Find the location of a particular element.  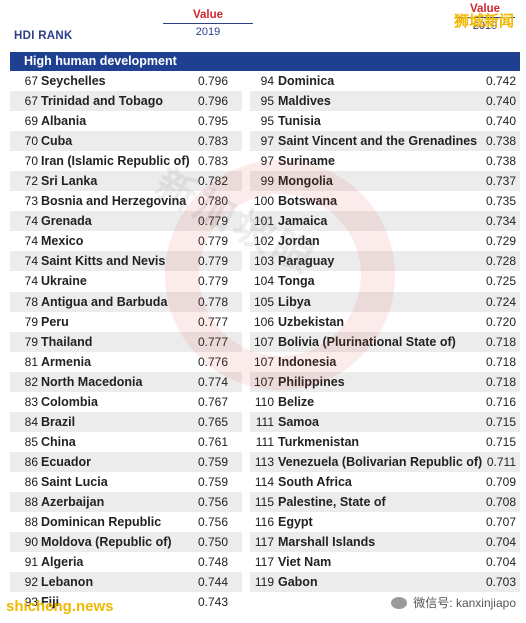

value-cell: 0.744 is located at coordinates (212, 582).